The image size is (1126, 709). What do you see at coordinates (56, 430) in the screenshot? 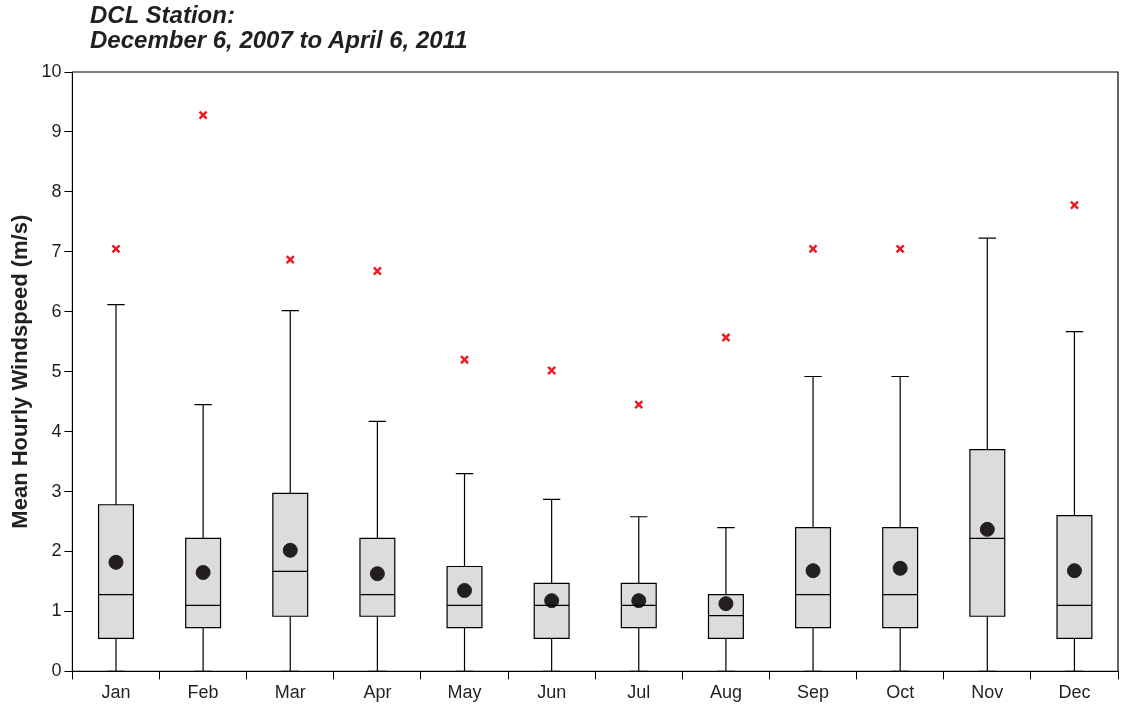
I see `y-tick-label: 4` at bounding box center [56, 430].